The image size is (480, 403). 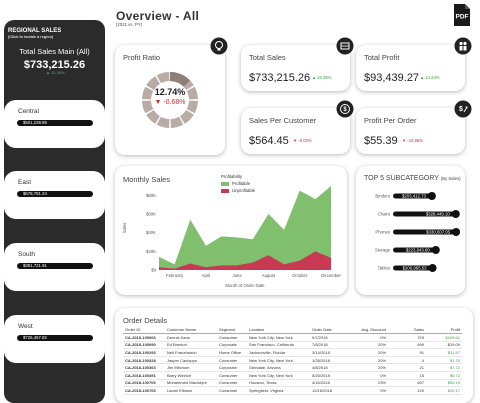 I want to click on table-cell: 4/8/2018, so click(x=329, y=367).